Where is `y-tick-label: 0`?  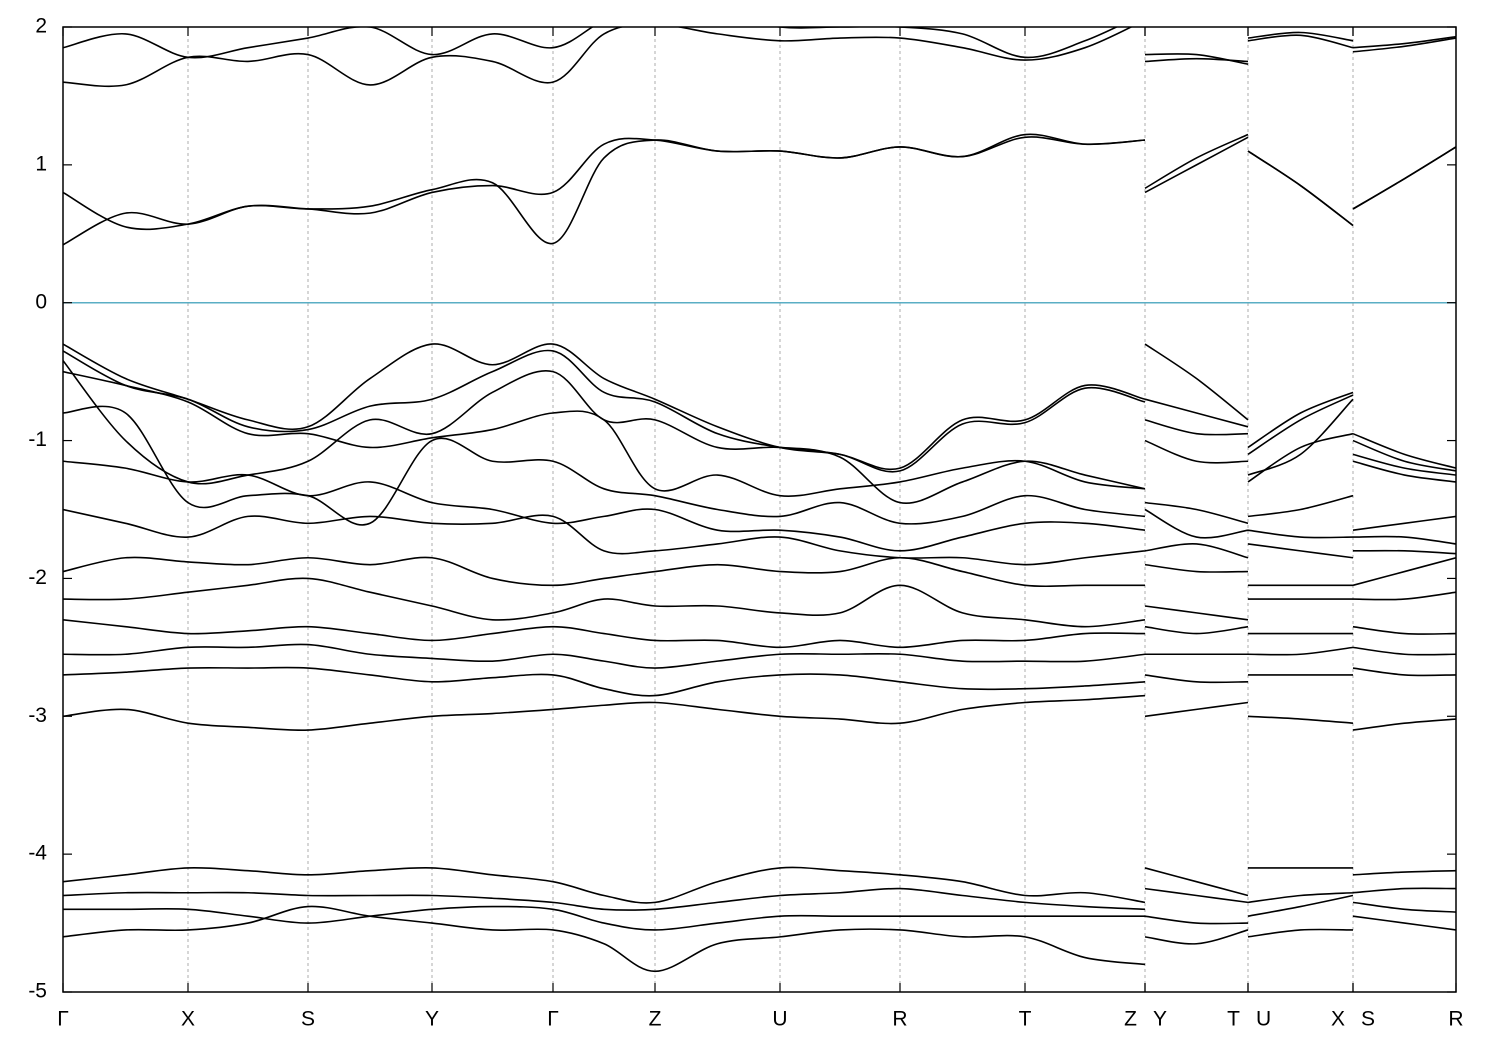
y-tick-label: 0 is located at coordinates (41, 301).